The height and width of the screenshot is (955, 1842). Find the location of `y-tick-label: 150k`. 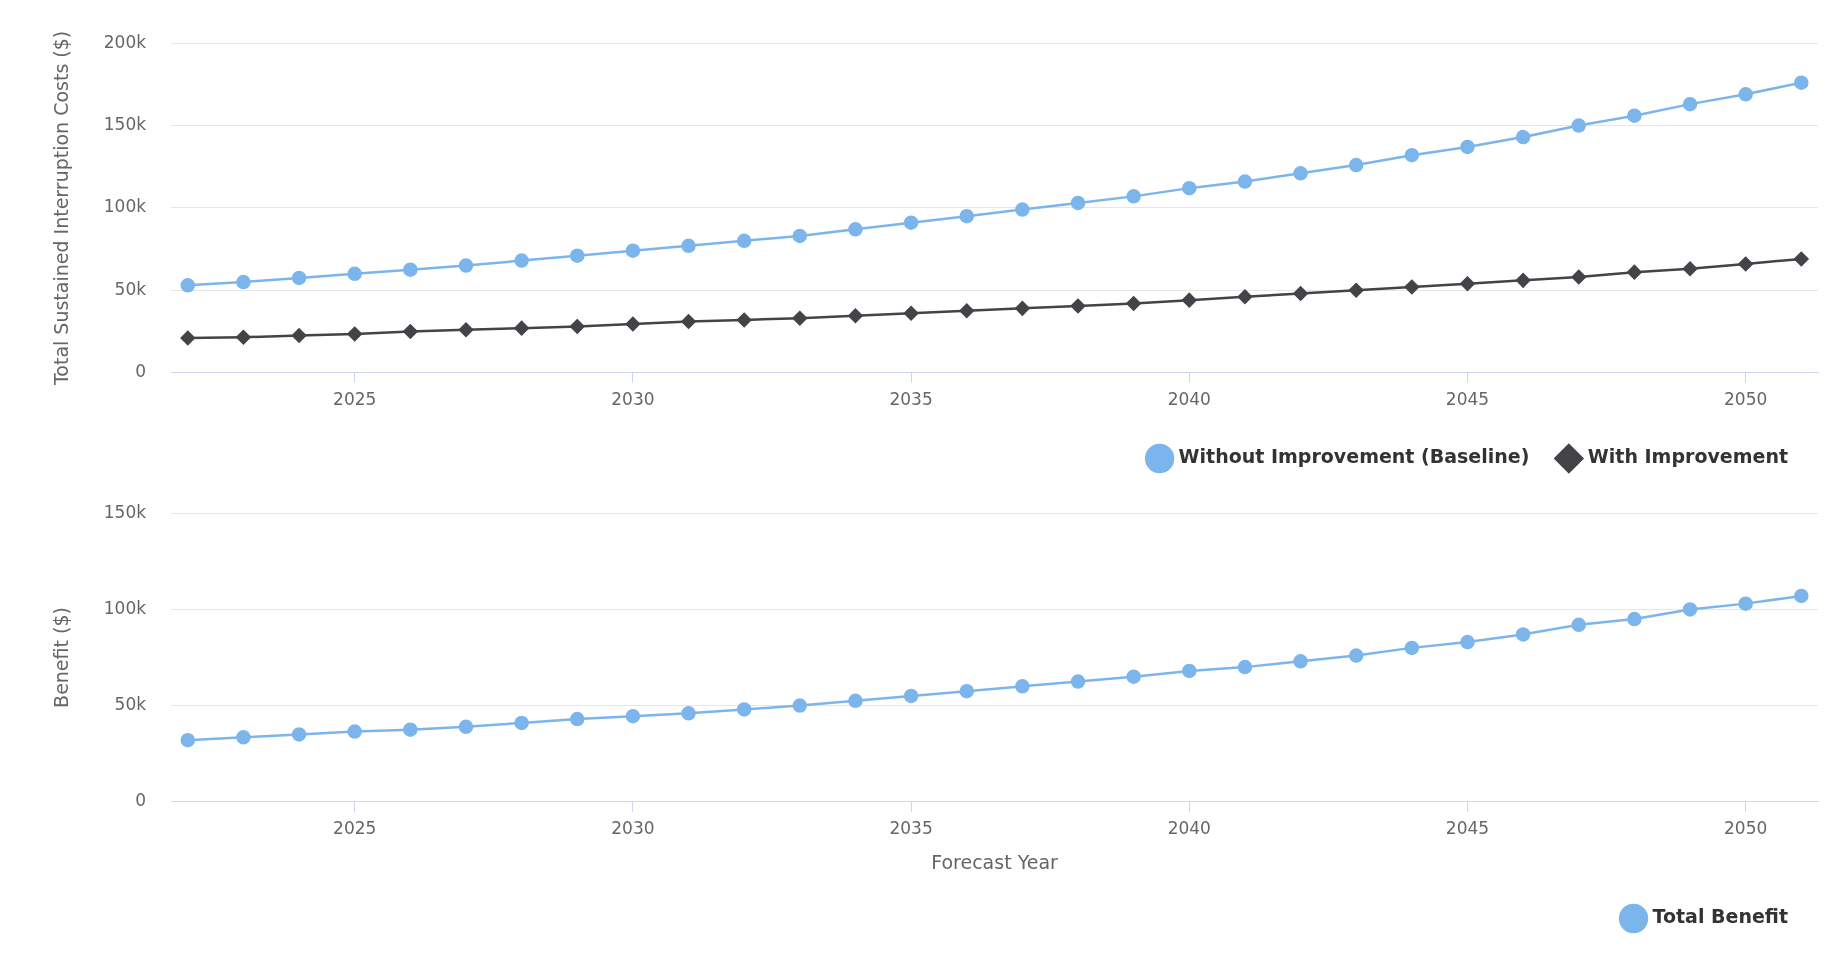

y-tick-label: 150k is located at coordinates (125, 123).